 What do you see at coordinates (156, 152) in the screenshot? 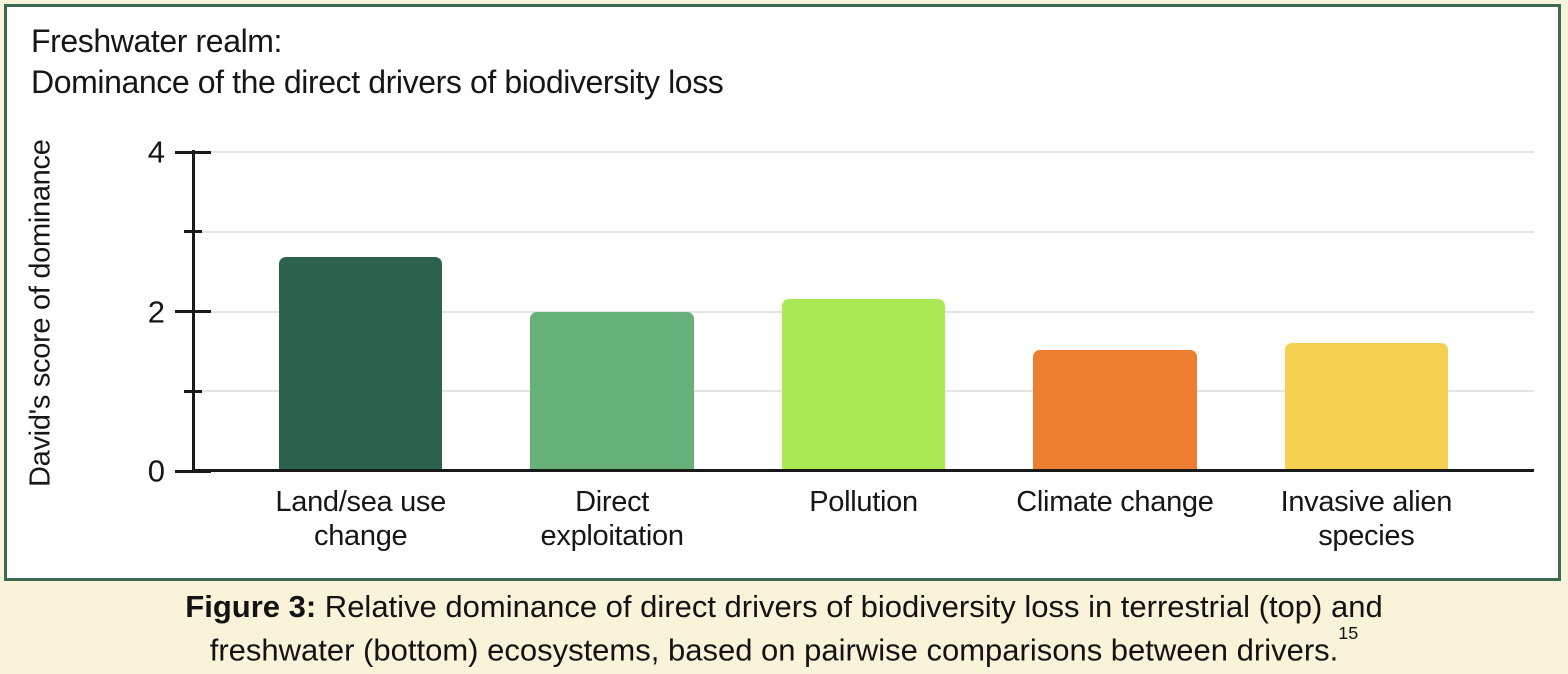
I see `y-tick-label: 4` at bounding box center [156, 152].